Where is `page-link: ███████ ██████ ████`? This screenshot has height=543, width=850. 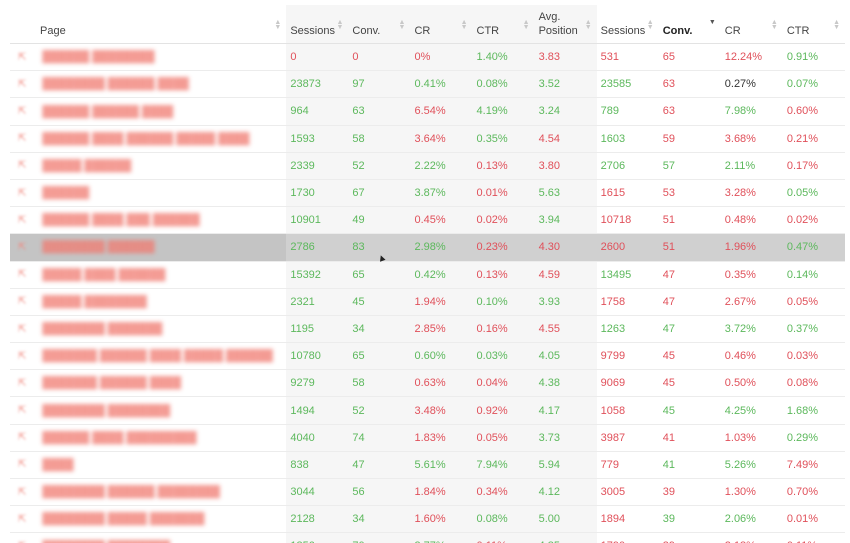 page-link: ███████ ██████ ████ is located at coordinates (111, 383).